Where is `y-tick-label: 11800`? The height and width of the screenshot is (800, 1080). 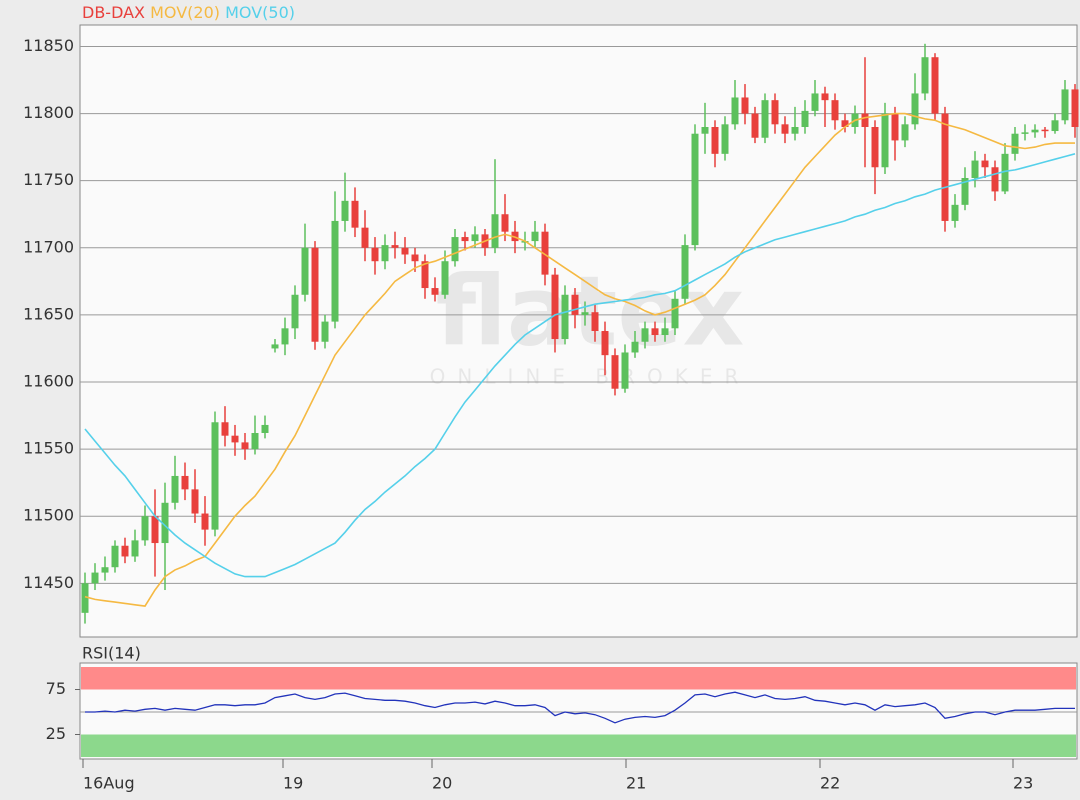 y-tick-label: 11800 is located at coordinates (48, 112).